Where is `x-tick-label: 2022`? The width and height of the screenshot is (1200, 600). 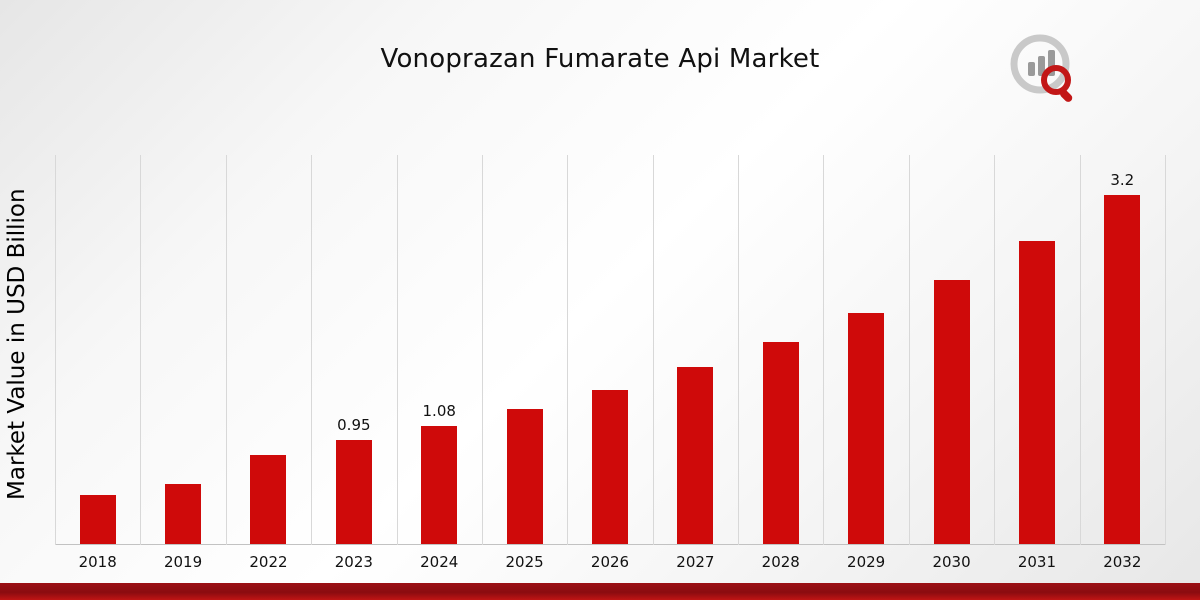
x-tick-label: 2022 is located at coordinates (268, 562).